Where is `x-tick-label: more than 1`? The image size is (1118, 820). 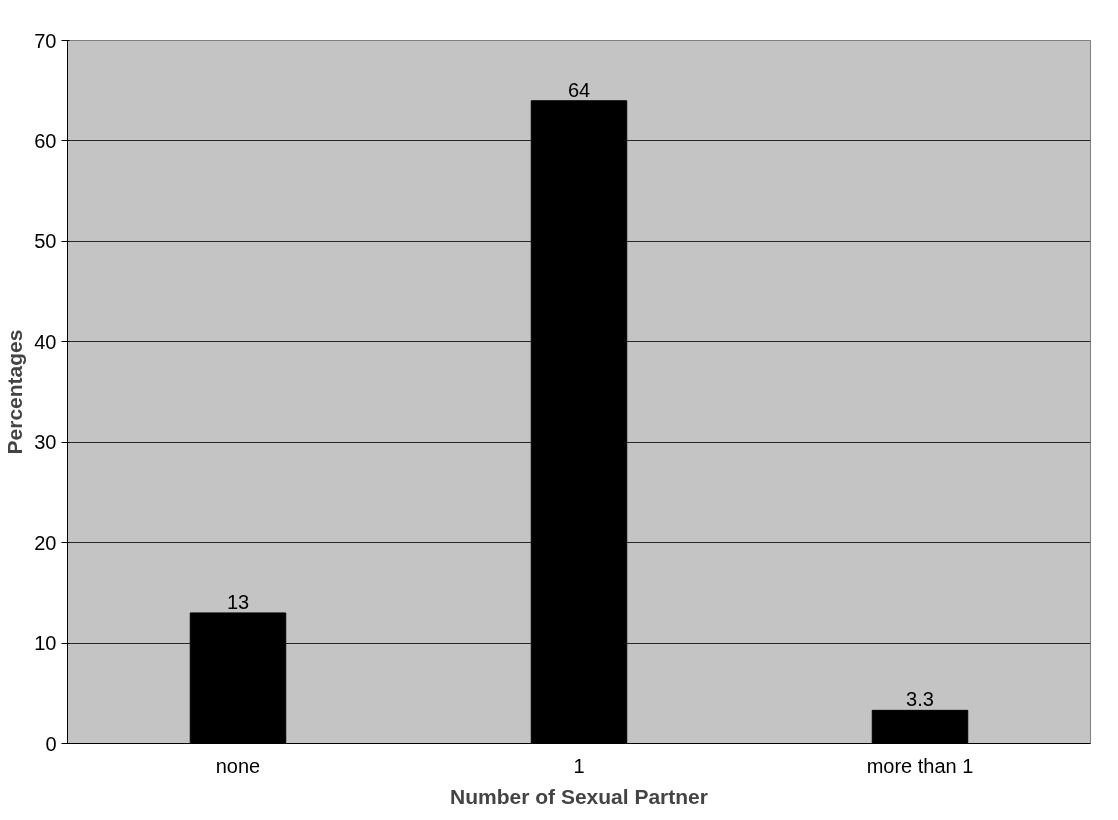 x-tick-label: more than 1 is located at coordinates (920, 765).